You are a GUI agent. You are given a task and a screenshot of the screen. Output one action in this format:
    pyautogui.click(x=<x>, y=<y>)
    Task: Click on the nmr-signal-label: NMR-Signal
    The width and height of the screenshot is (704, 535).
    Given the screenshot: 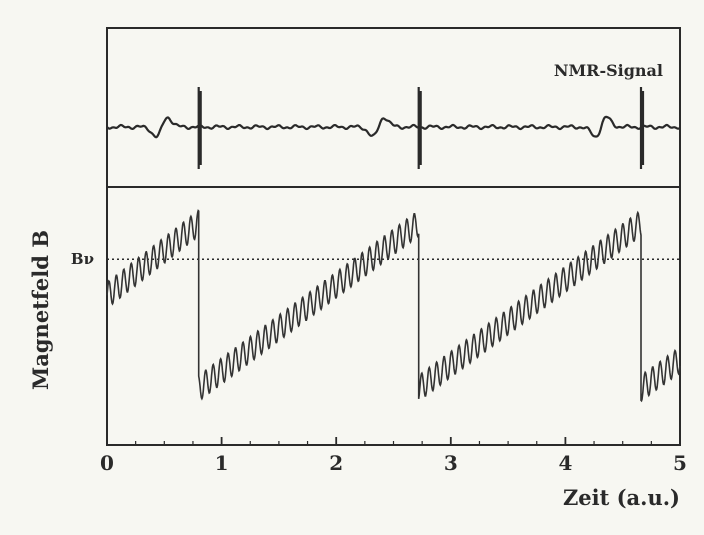 What is the action you would take?
    pyautogui.click(x=608, y=70)
    